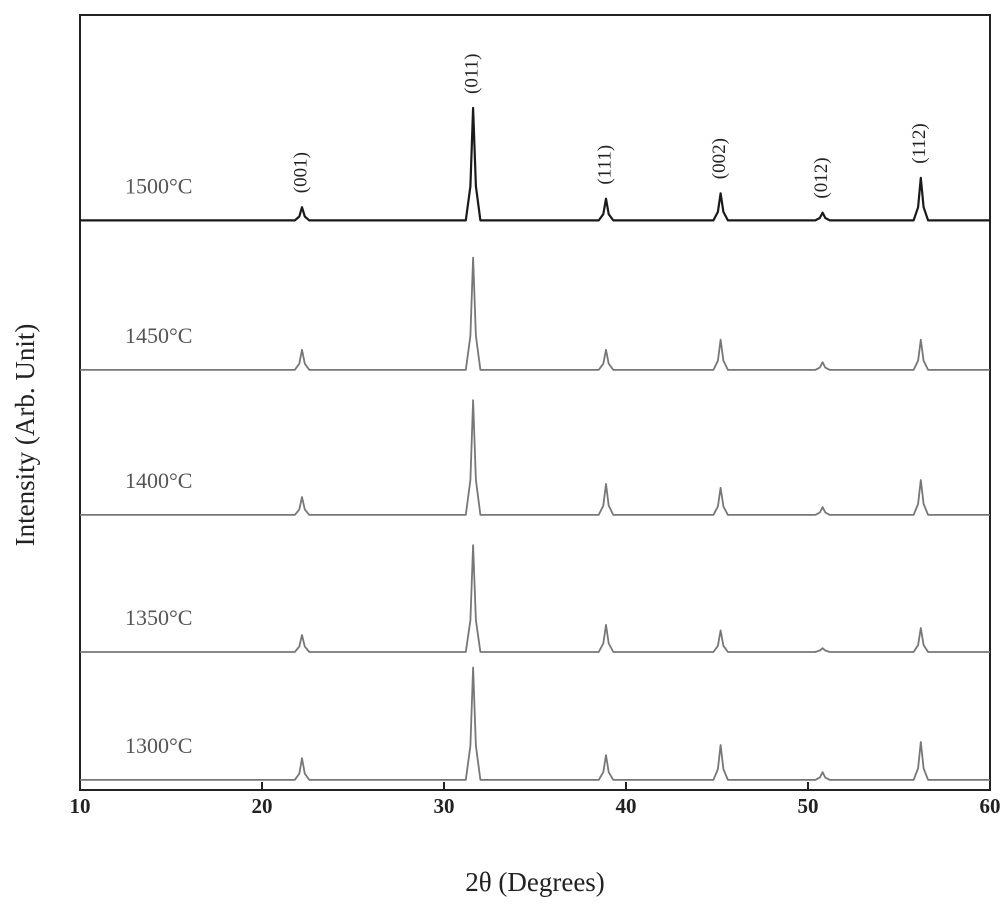 The height and width of the screenshot is (912, 1007). I want to click on peak-label: (002), so click(719, 158).